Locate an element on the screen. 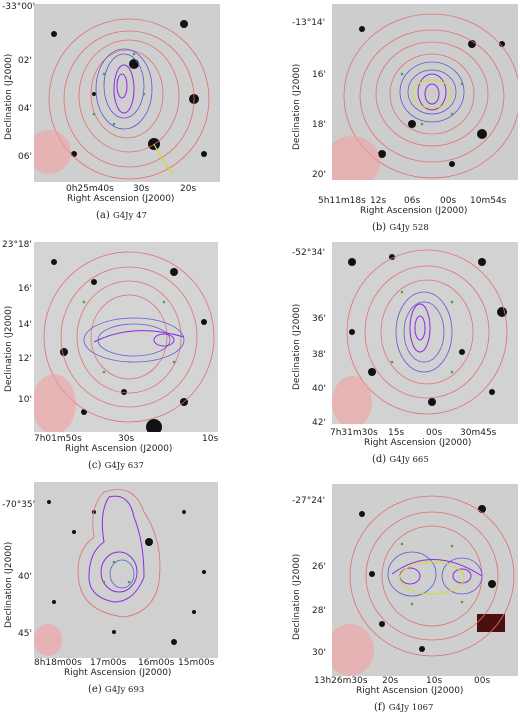  panel-f-image is located at coordinates (425, 580).